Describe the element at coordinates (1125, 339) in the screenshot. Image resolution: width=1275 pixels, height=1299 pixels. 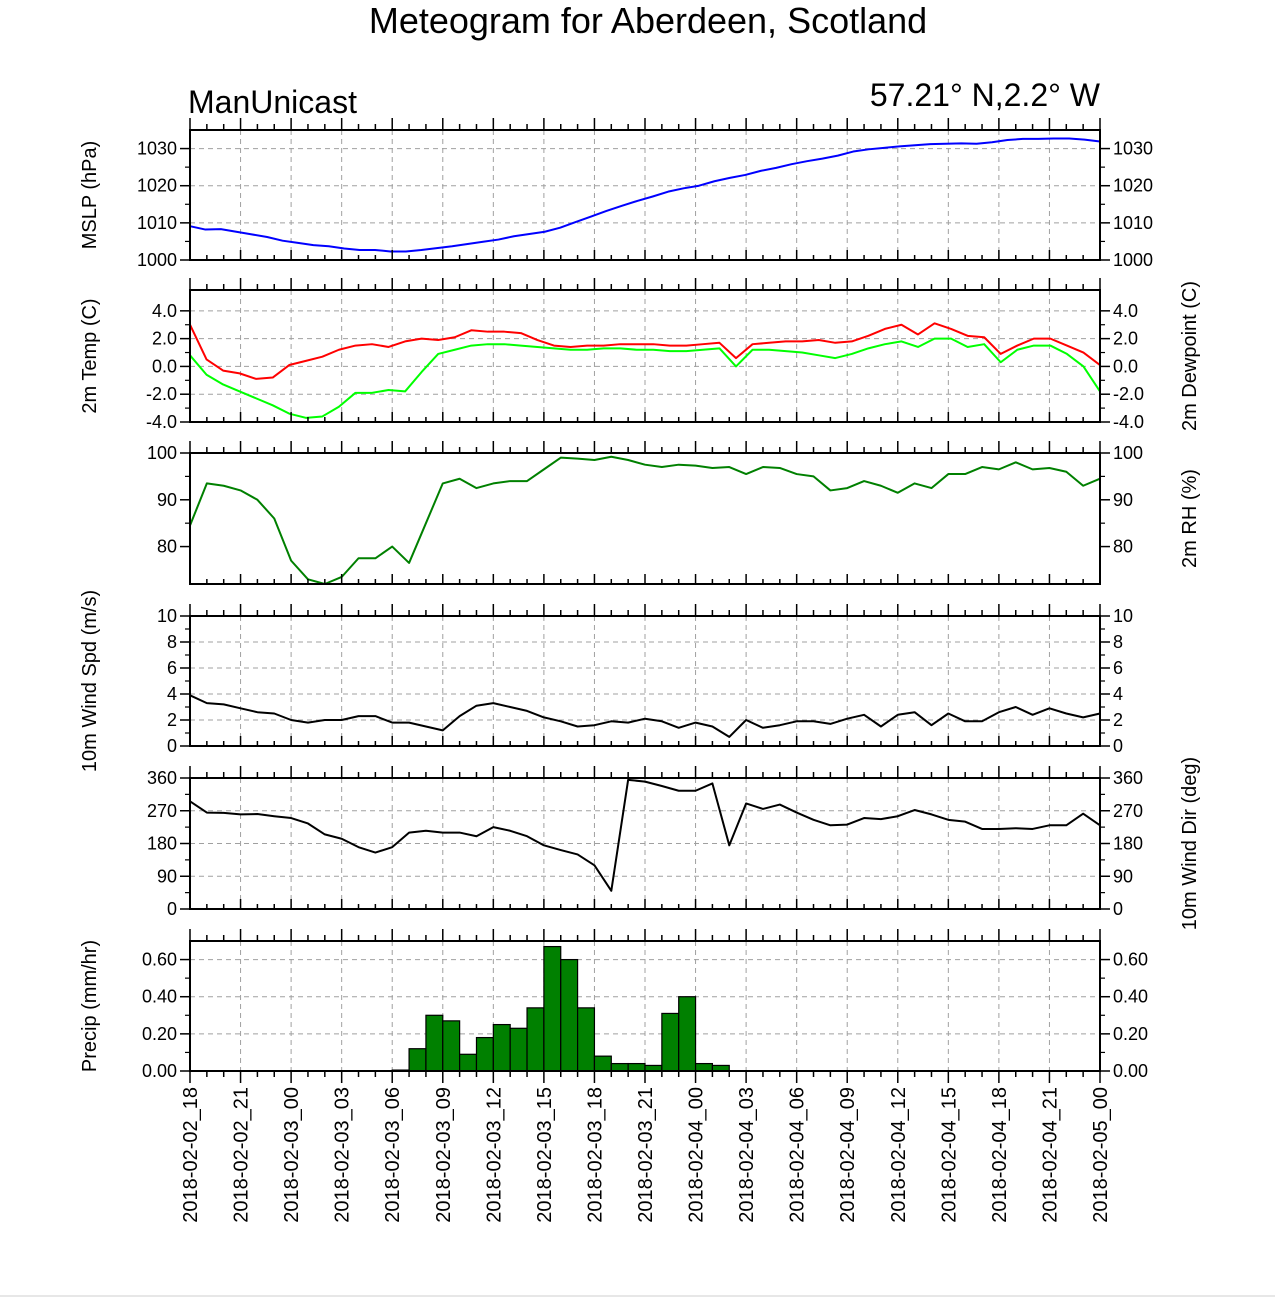
I see `y-tick-label-right: 2.0` at that location.